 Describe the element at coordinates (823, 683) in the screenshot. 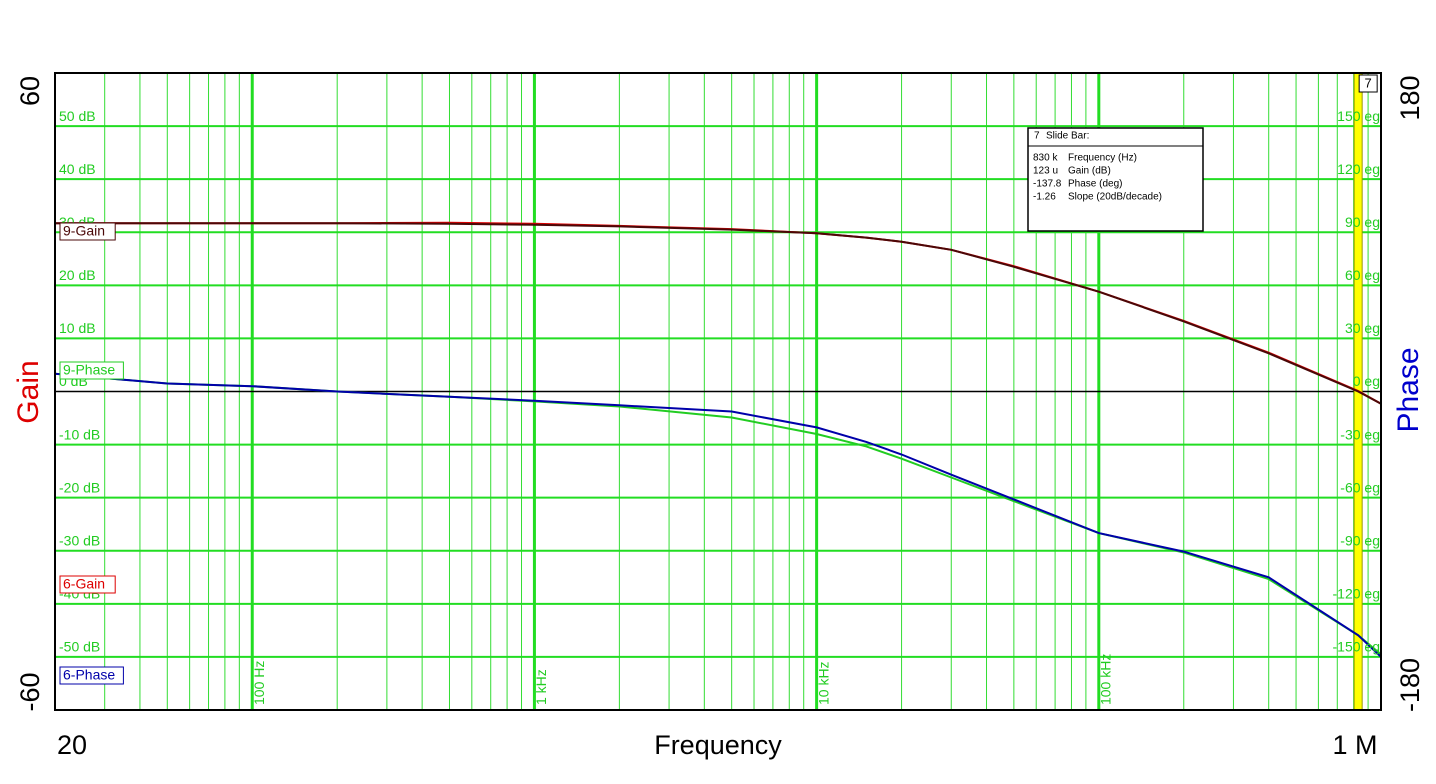

I see `x-tick-label: 10 kHz` at that location.